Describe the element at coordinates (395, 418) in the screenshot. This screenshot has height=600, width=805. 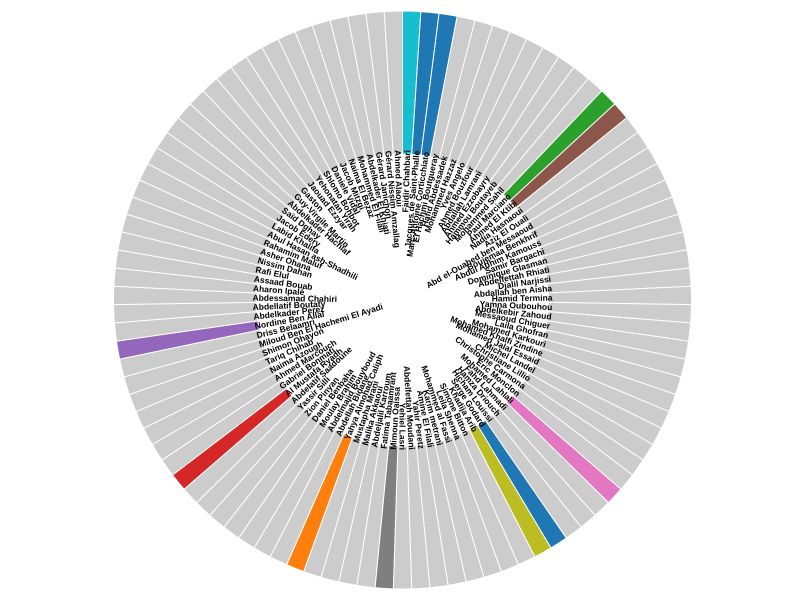
I see `segment-label: Mimoun Oaissa` at that location.